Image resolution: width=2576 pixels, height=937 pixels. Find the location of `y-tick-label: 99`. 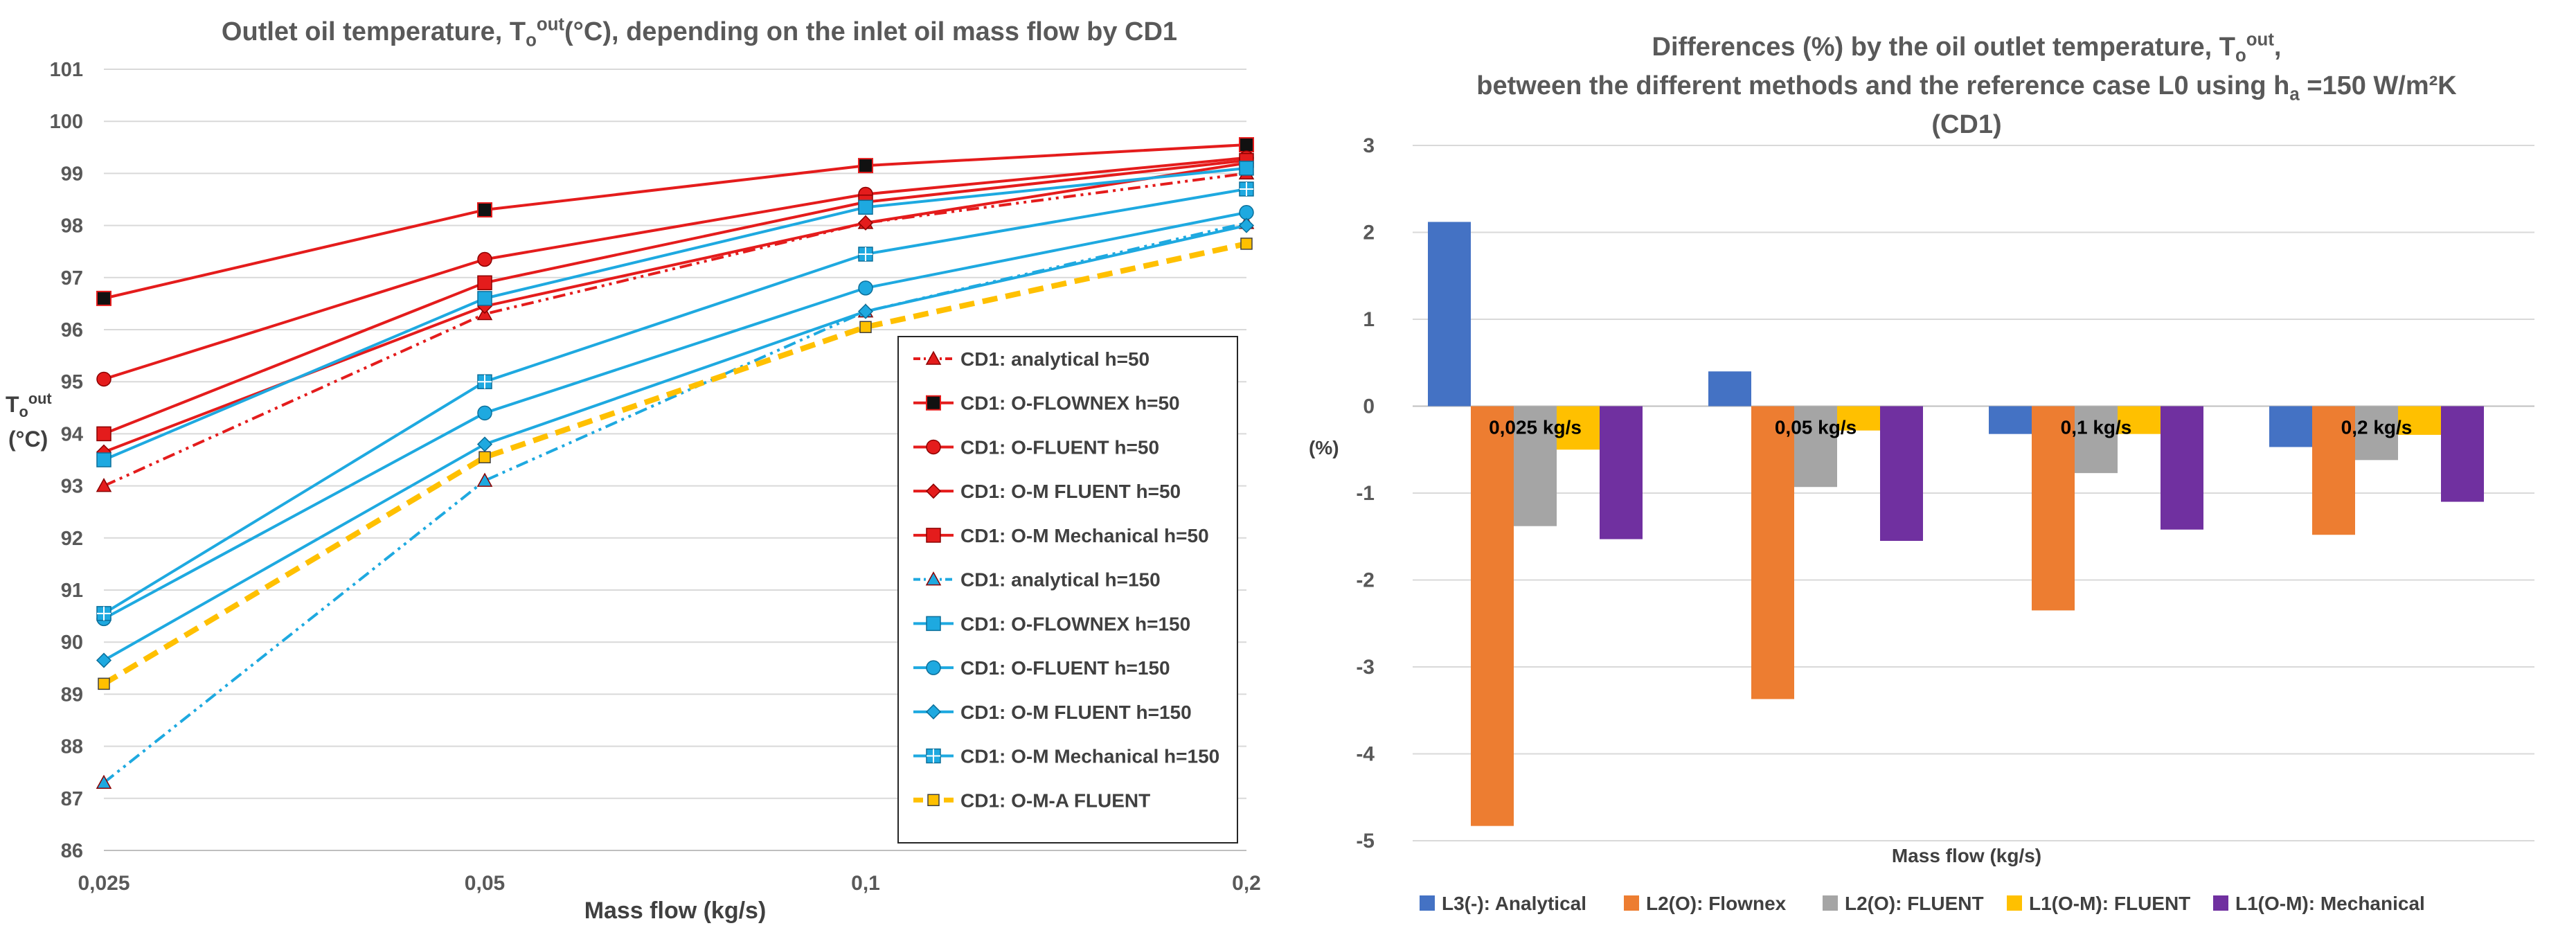

y-tick-label: 99 is located at coordinates (72, 174).